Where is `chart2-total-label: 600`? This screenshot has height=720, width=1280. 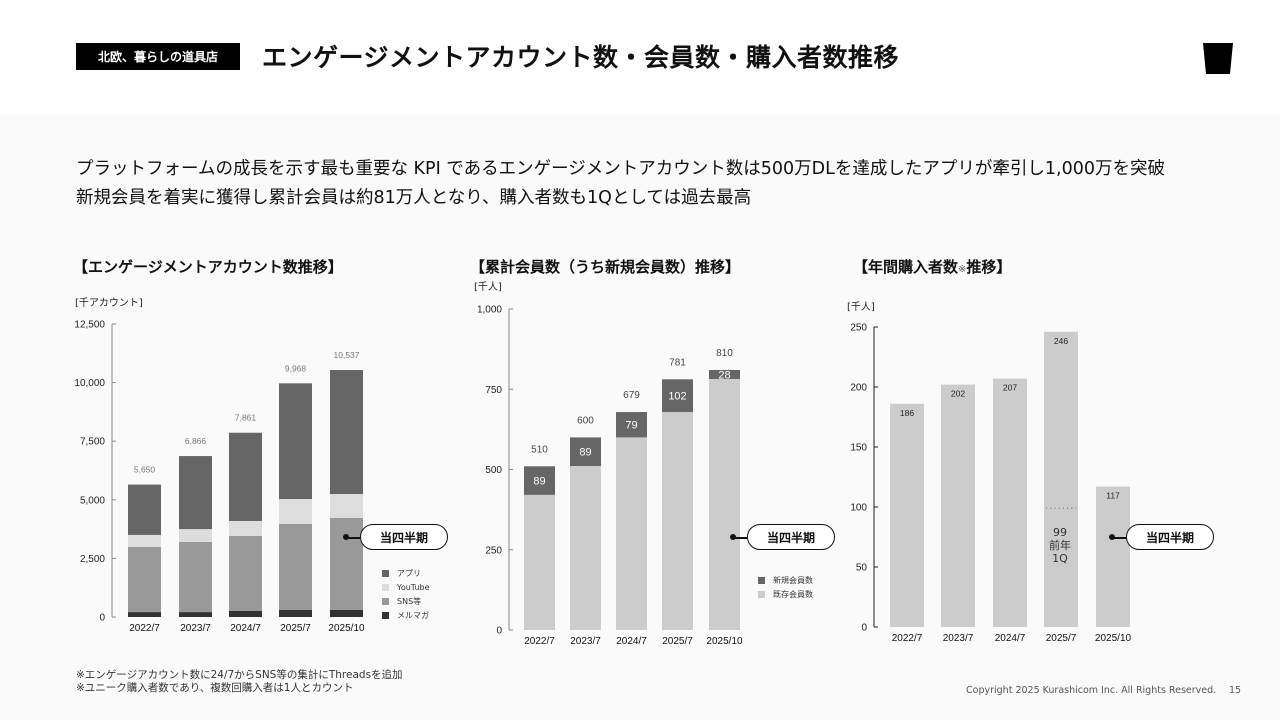 chart2-total-label: 600 is located at coordinates (585, 420).